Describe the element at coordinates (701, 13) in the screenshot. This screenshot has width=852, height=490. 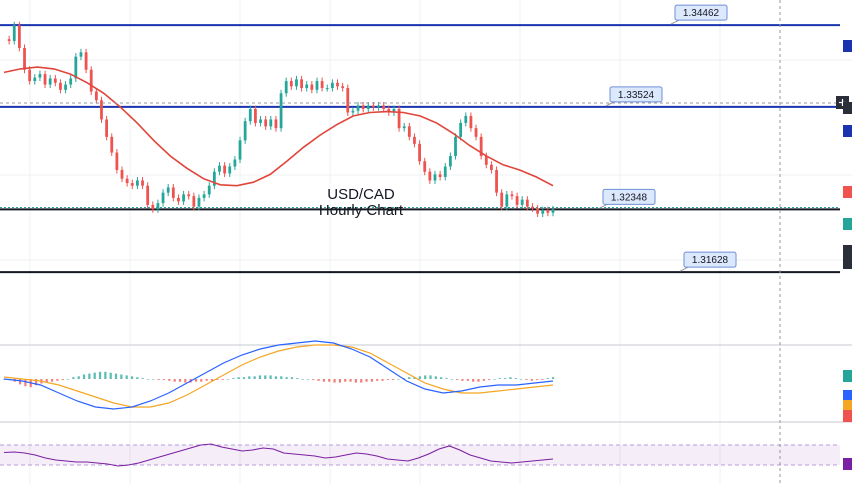
I see `level-label-text: 1.34462` at that location.